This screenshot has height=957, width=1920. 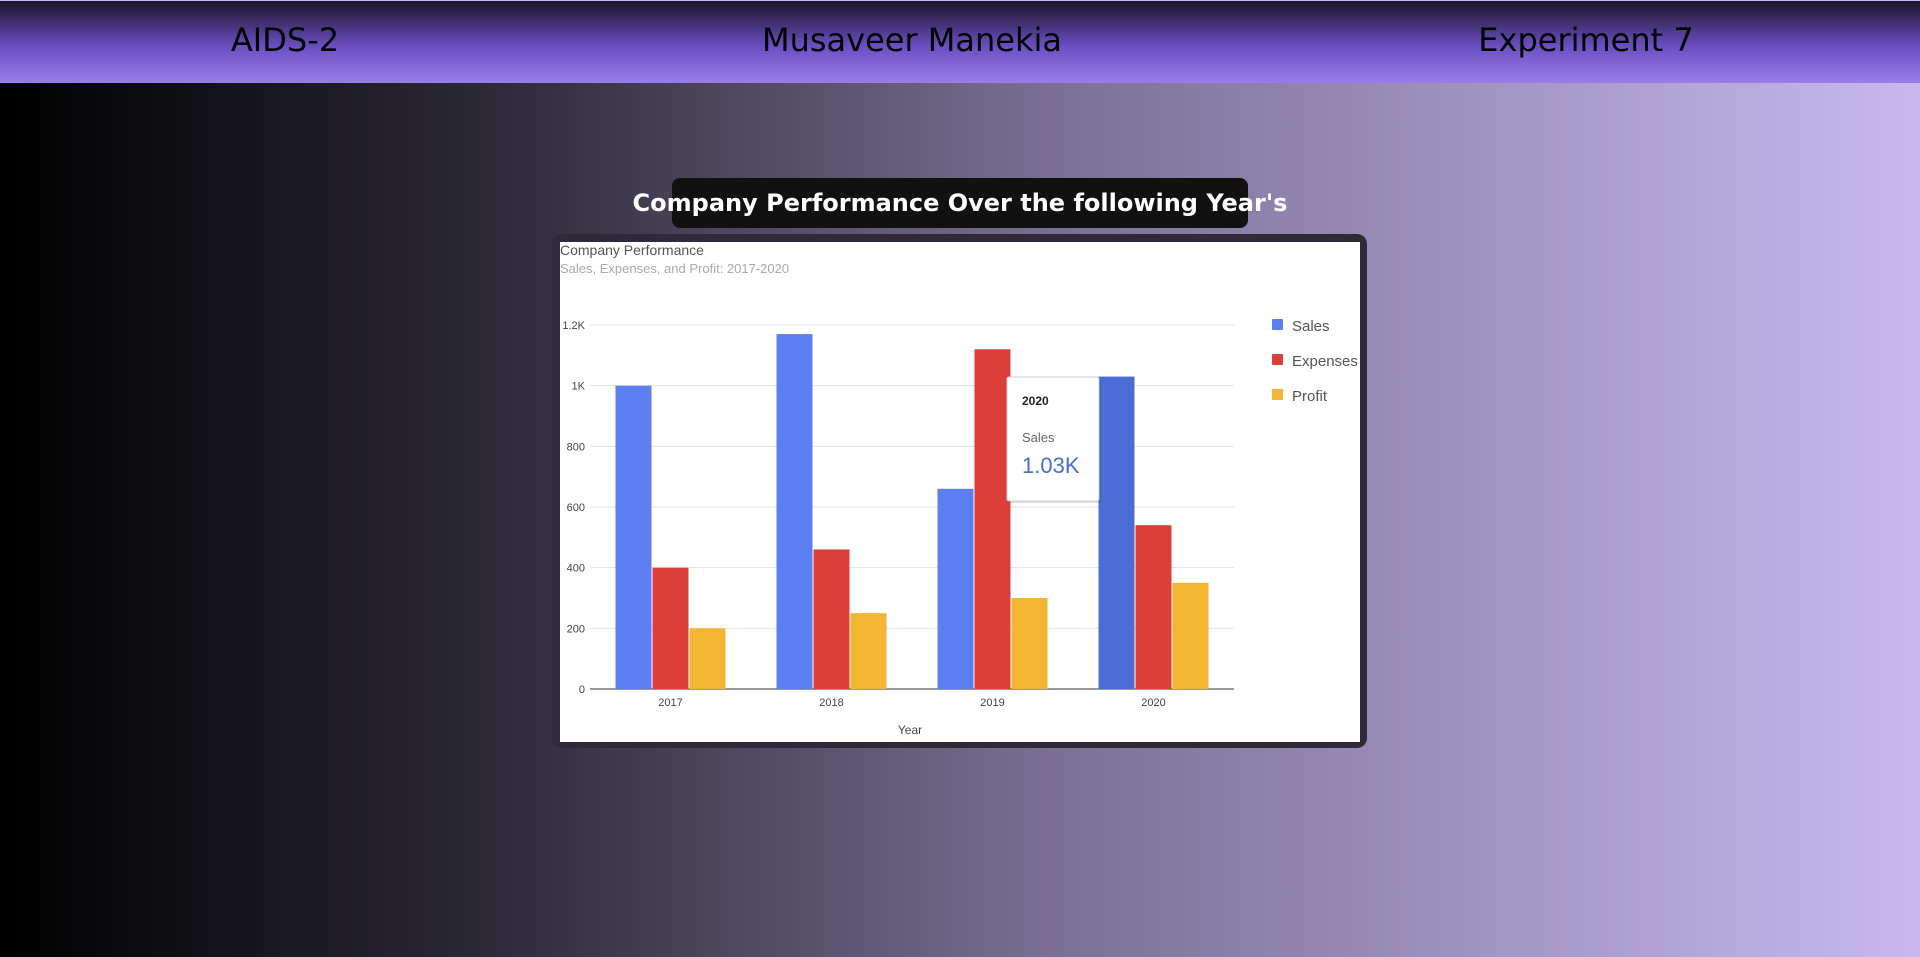 I want to click on chart-title: Company Performance, so click(x=632, y=250).